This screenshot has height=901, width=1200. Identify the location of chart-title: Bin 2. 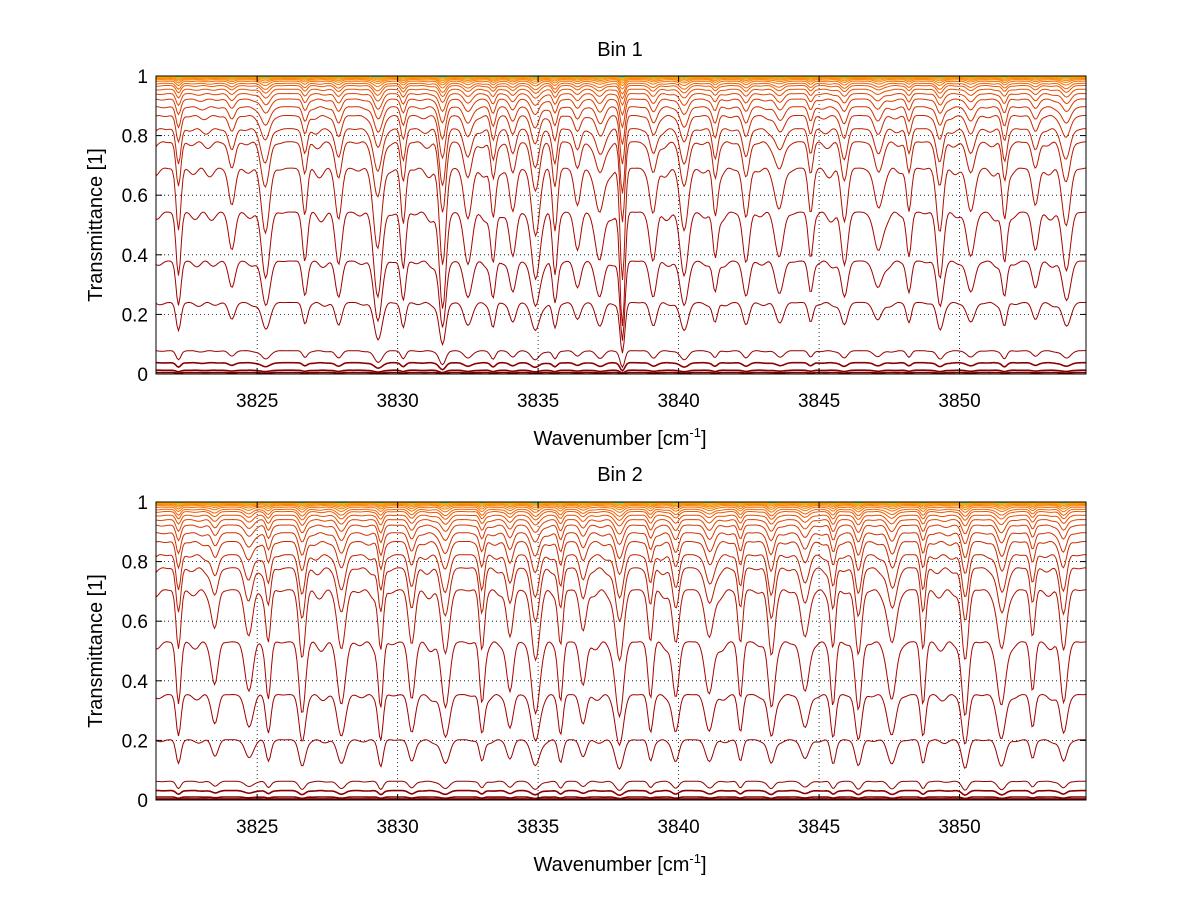
(620, 475).